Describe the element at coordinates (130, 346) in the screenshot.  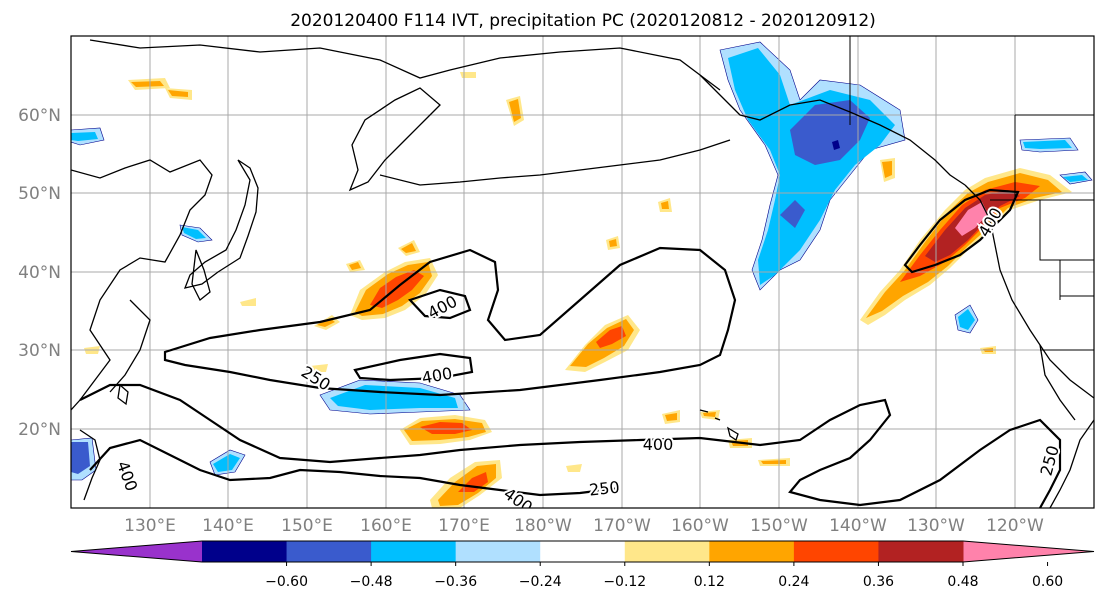
I see `coast-china` at that location.